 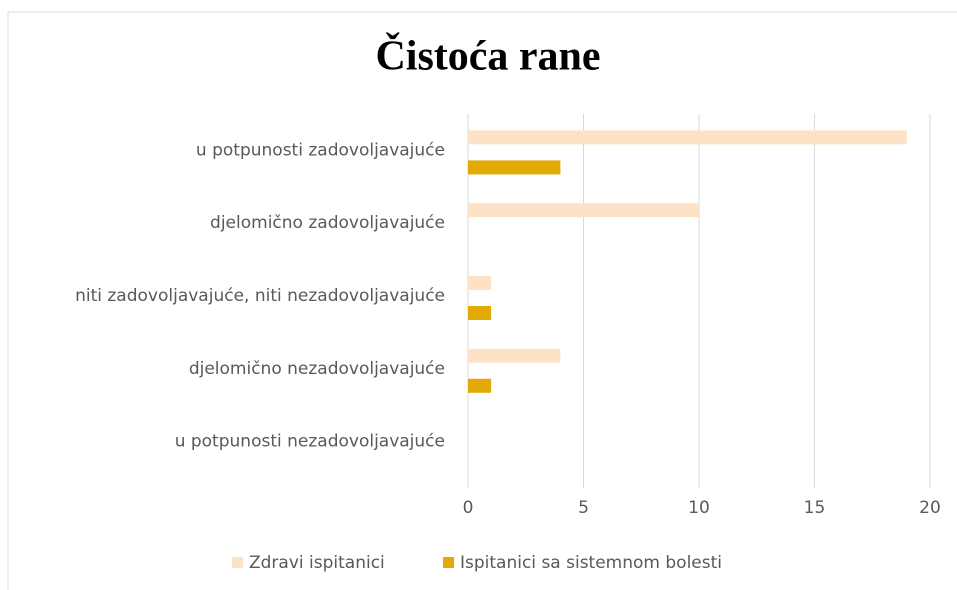 I want to click on legend-label: Zdravi ispitanici, so click(x=317, y=563).